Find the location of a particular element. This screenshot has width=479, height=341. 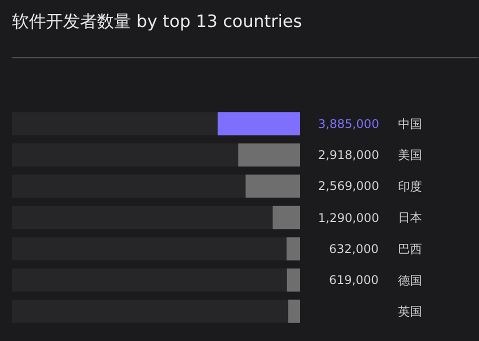

y-tick-label: 日本 is located at coordinates (410, 217).